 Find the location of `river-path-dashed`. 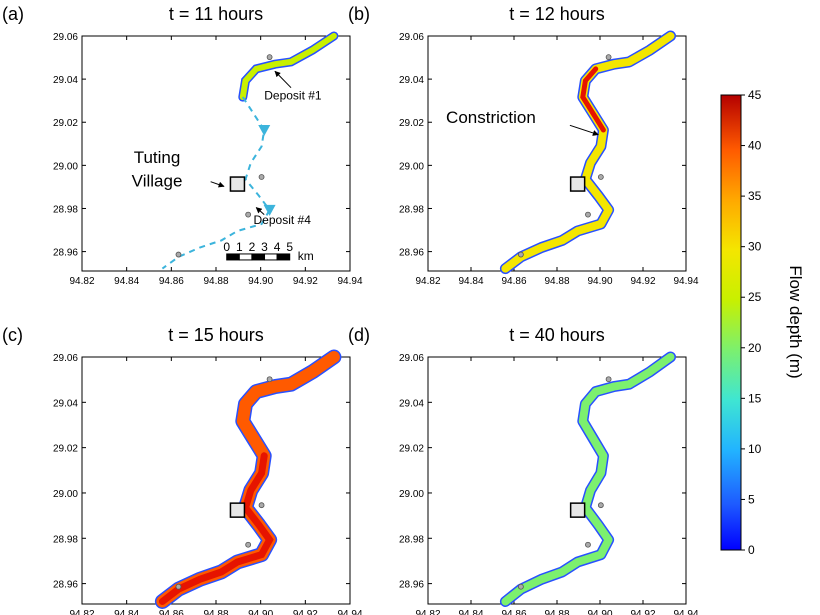

river-path-dashed is located at coordinates (216, 183).